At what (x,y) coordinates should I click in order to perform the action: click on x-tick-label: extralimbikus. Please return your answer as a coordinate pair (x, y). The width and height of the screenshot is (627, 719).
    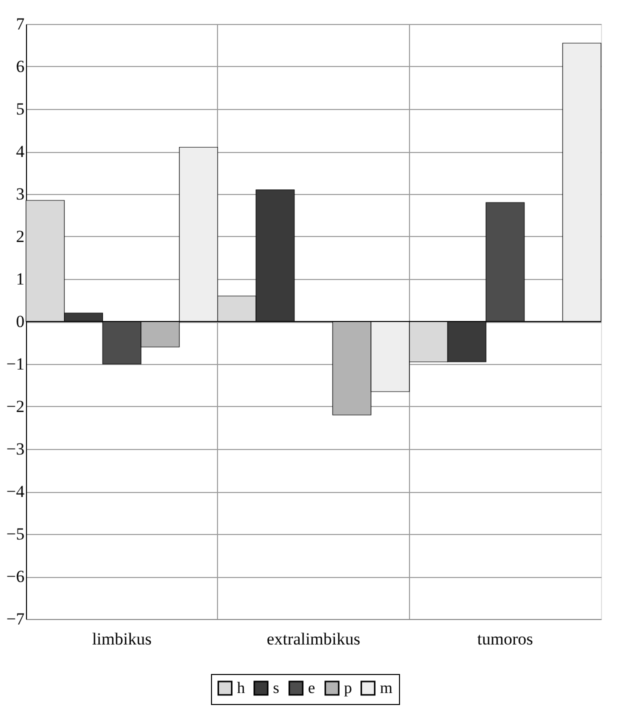
    Looking at the image, I should click on (313, 639).